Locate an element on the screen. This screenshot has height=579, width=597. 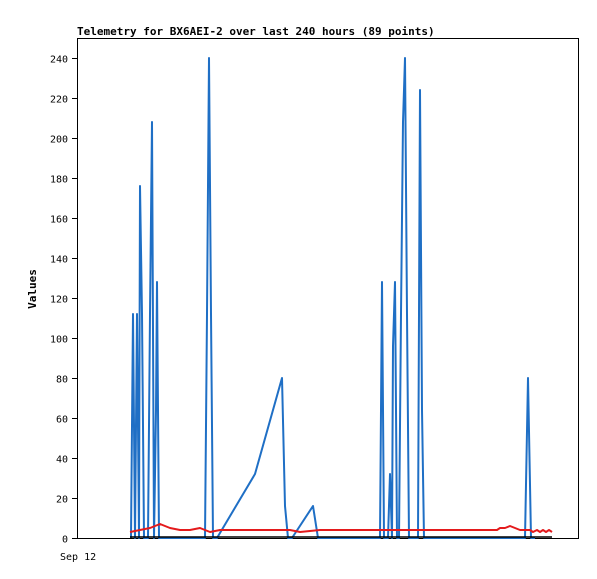
y-tick-label: 60 is located at coordinates (62, 420).